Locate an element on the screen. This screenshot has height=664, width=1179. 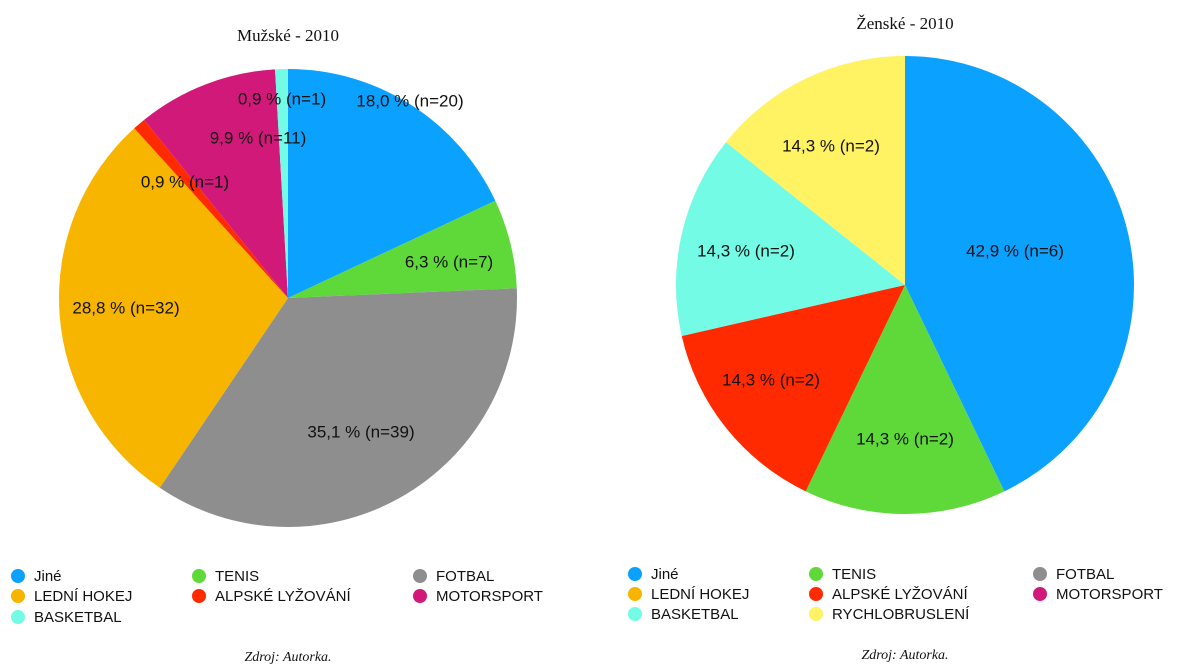
chart-title: Ženské - 2010 is located at coordinates (904, 23).